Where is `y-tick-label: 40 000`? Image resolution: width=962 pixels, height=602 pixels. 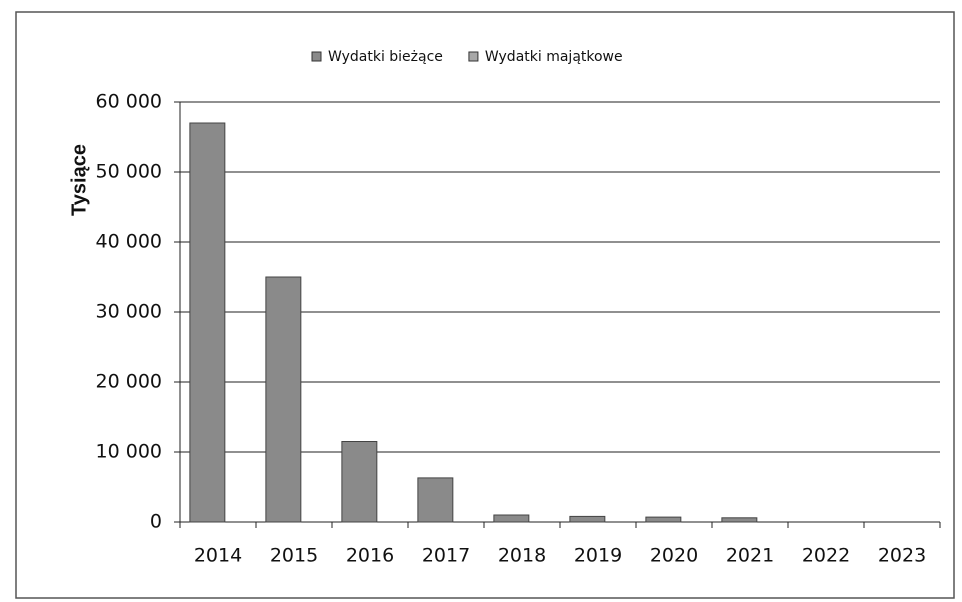
y-tick-label: 40 000 is located at coordinates (129, 242).